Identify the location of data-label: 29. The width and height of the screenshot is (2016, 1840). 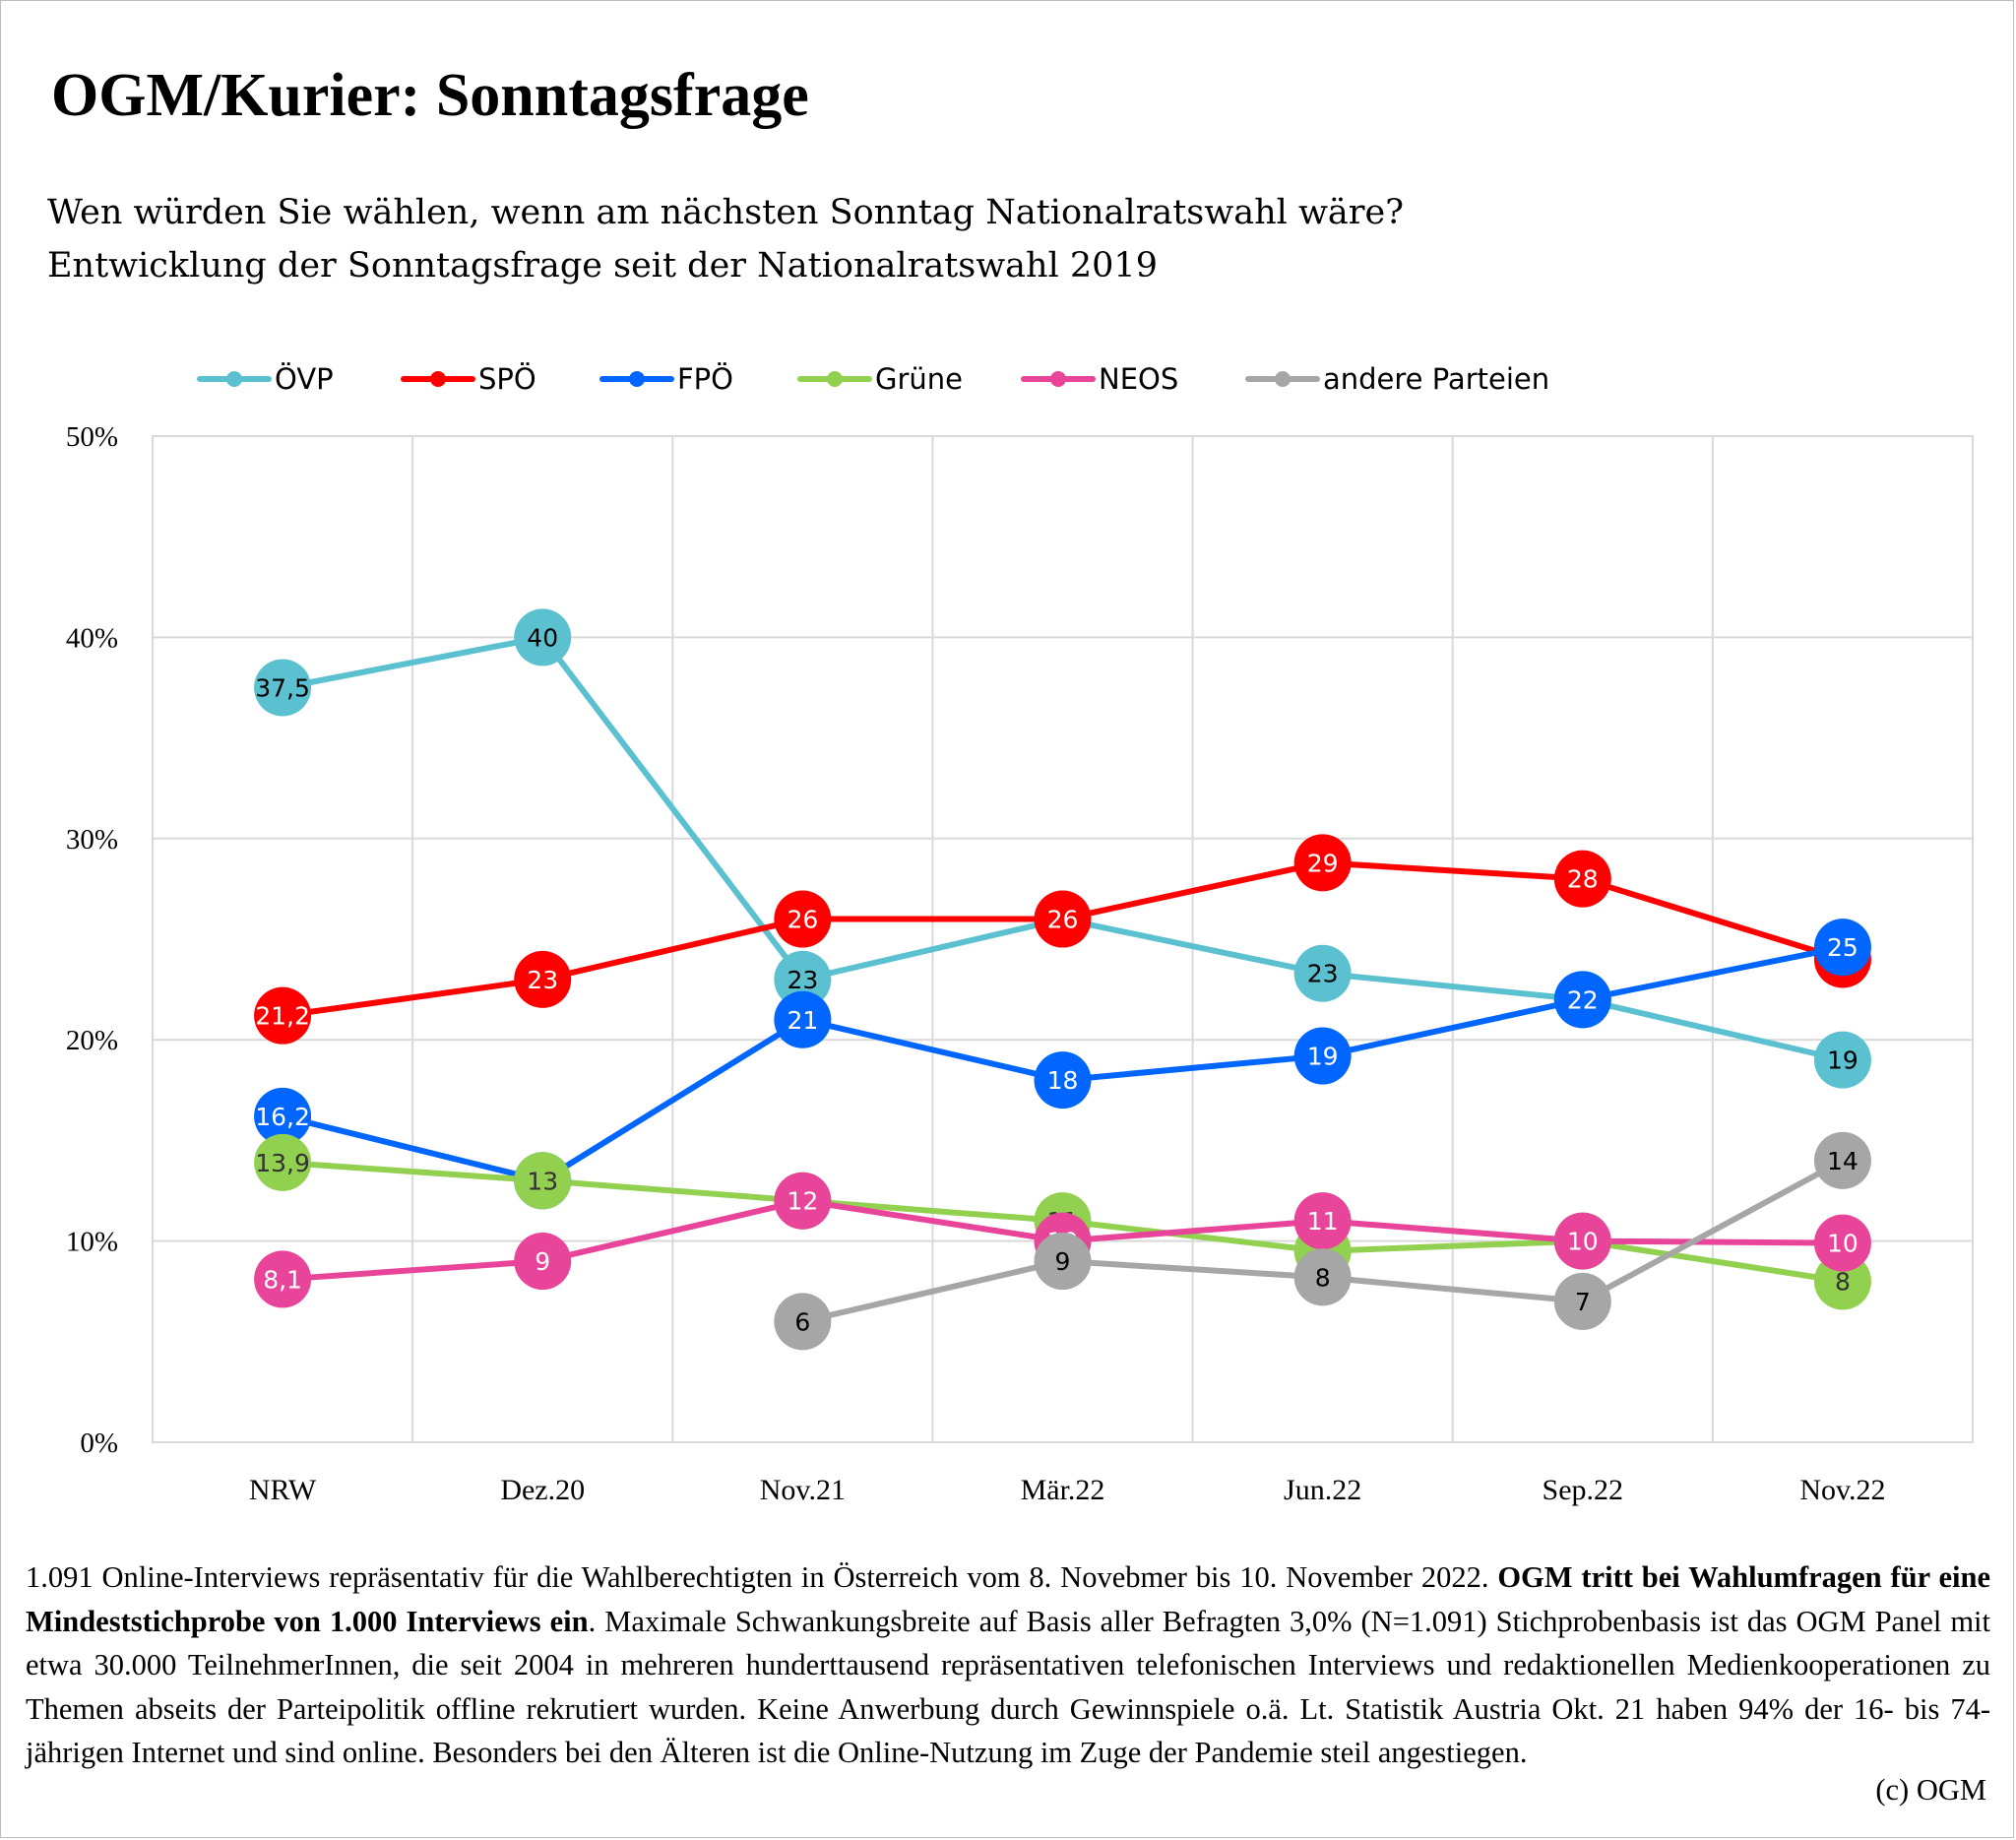
(1323, 863).